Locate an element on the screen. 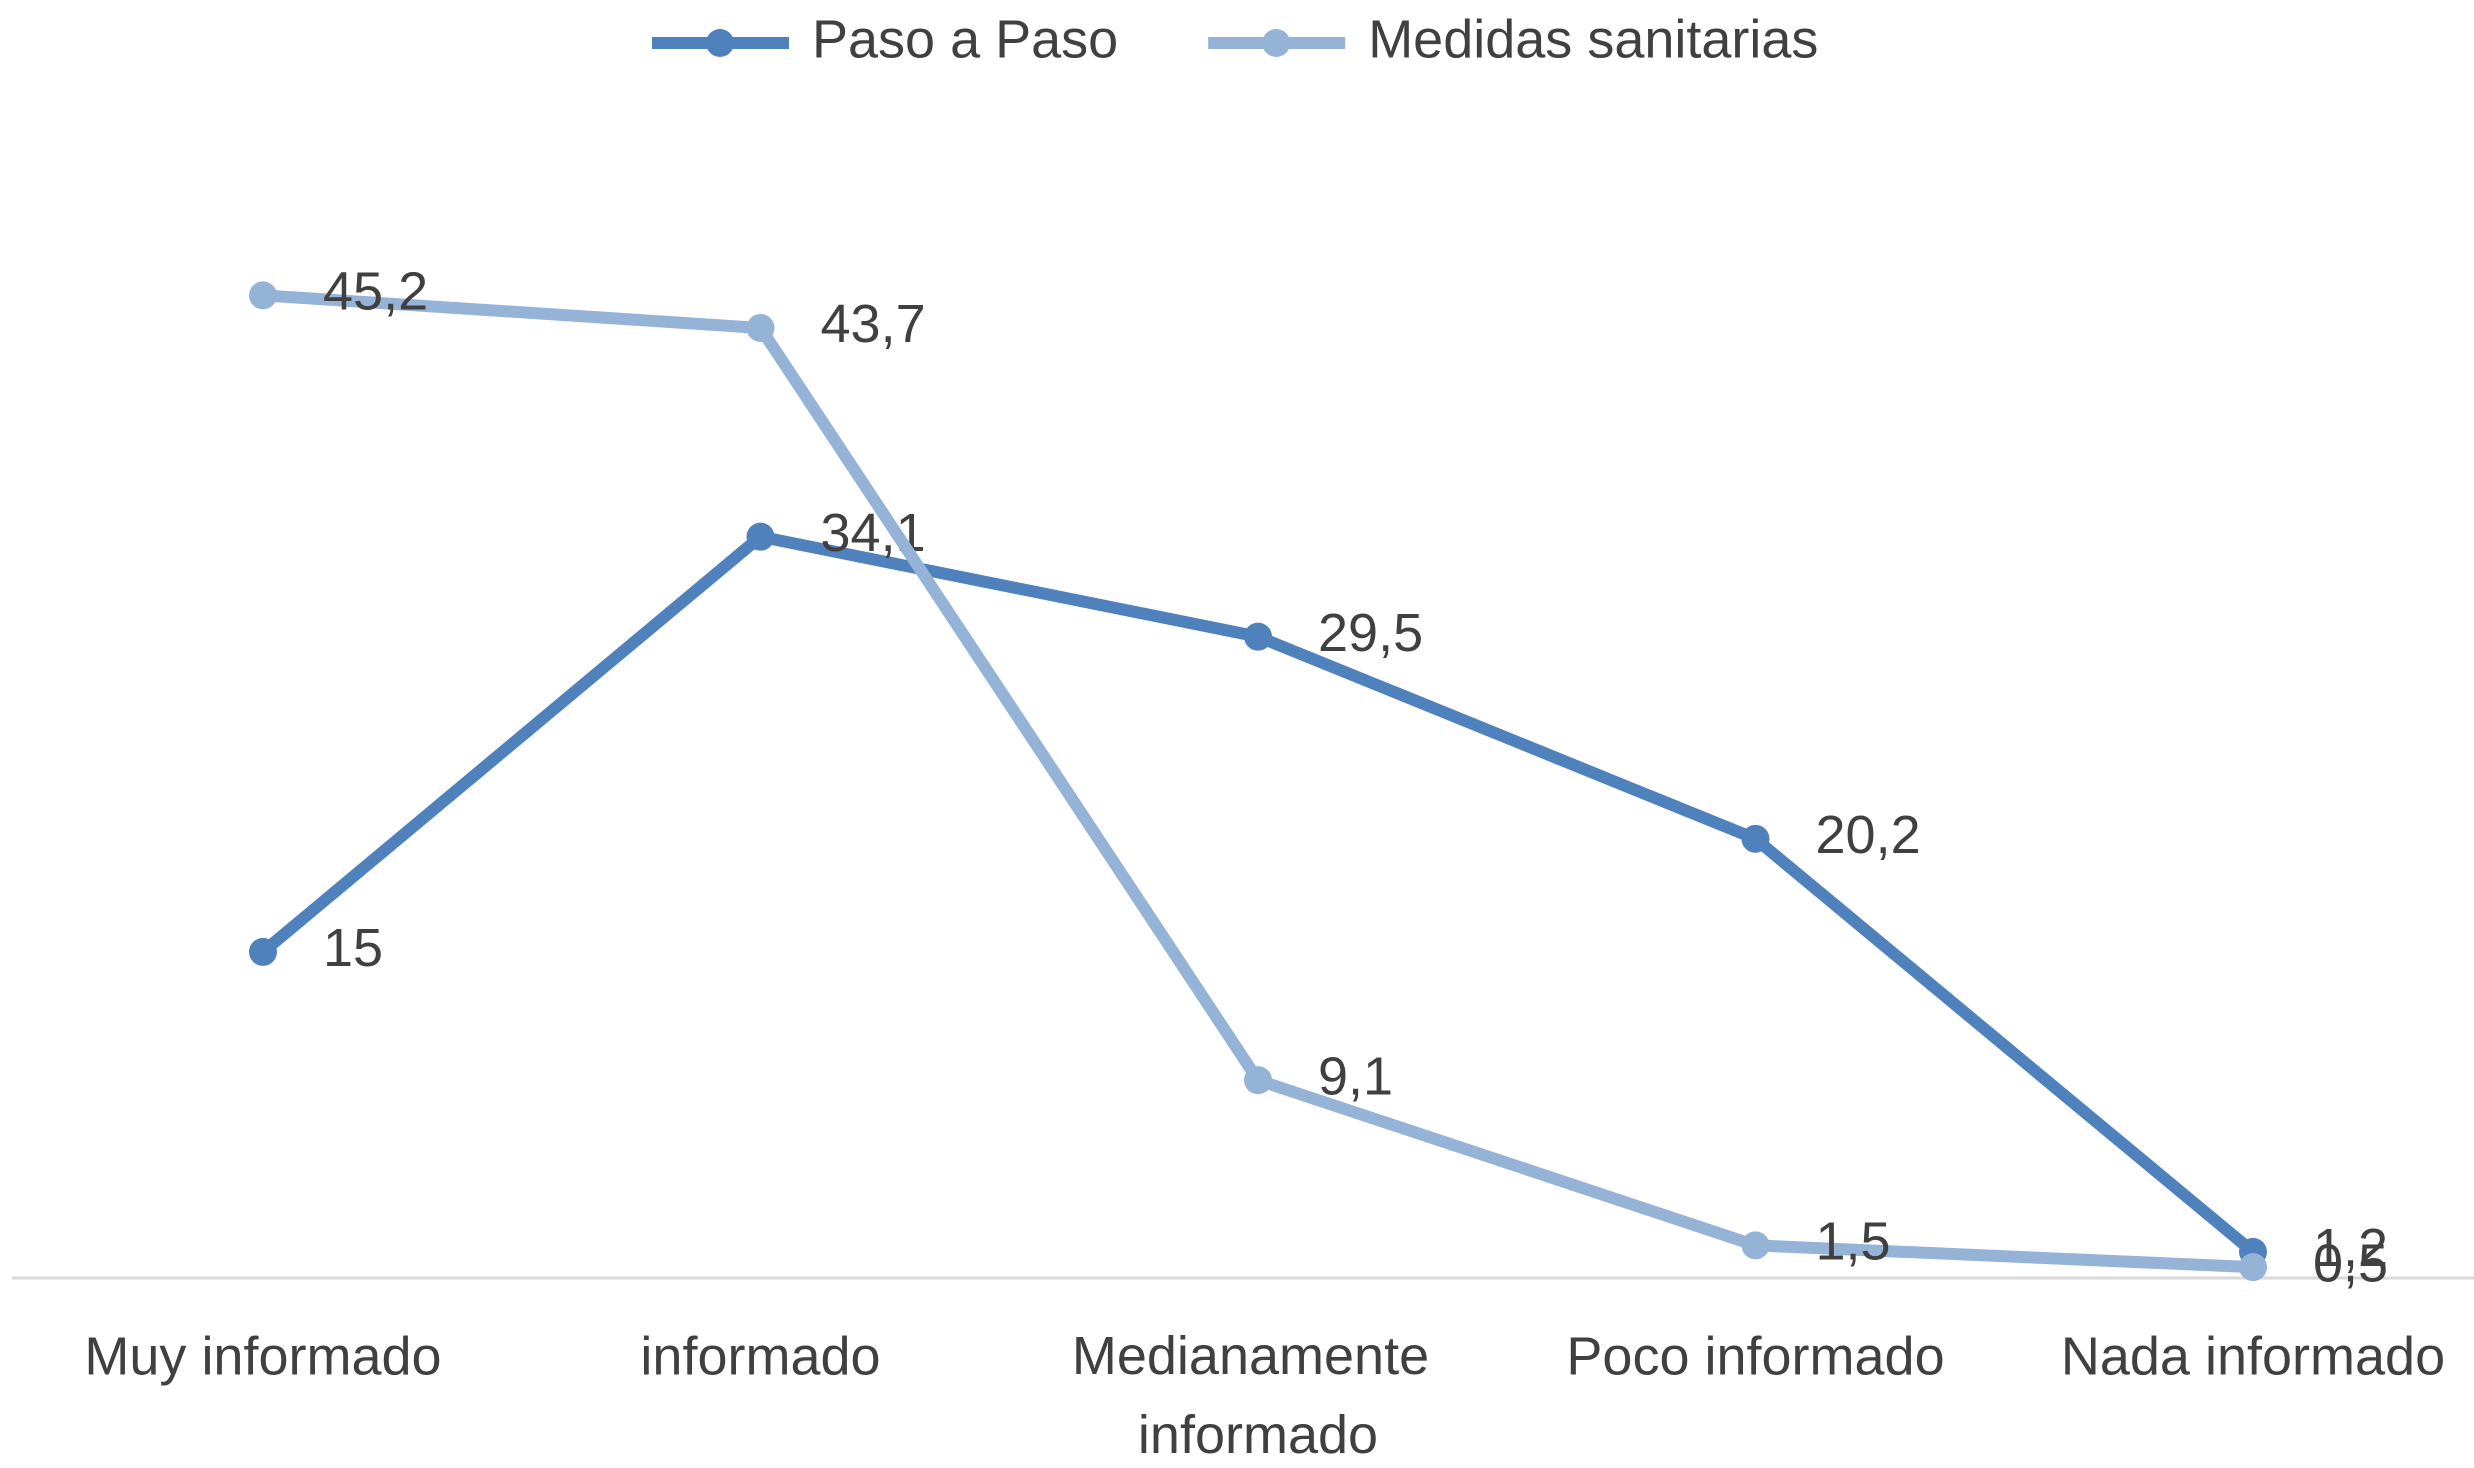 This screenshot has width=2474, height=1468. data-label: 1,2 is located at coordinates (2350, 1248).